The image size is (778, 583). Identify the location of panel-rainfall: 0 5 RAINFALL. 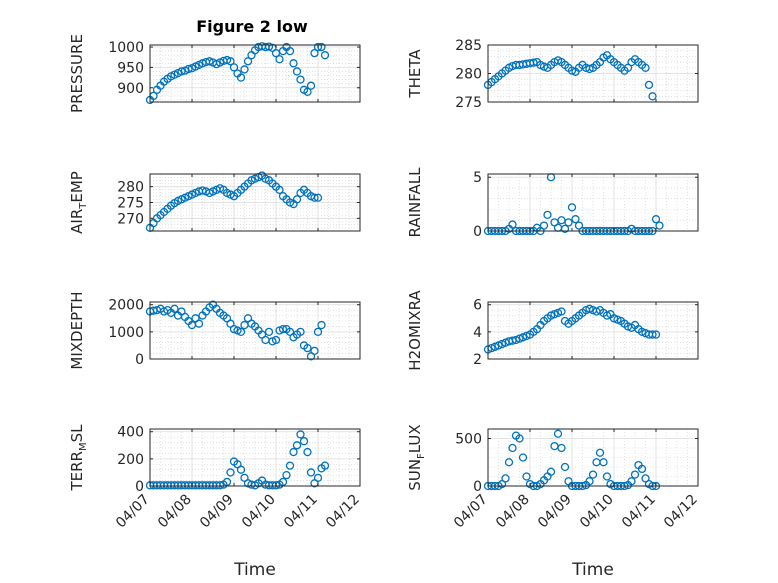
(552, 203).